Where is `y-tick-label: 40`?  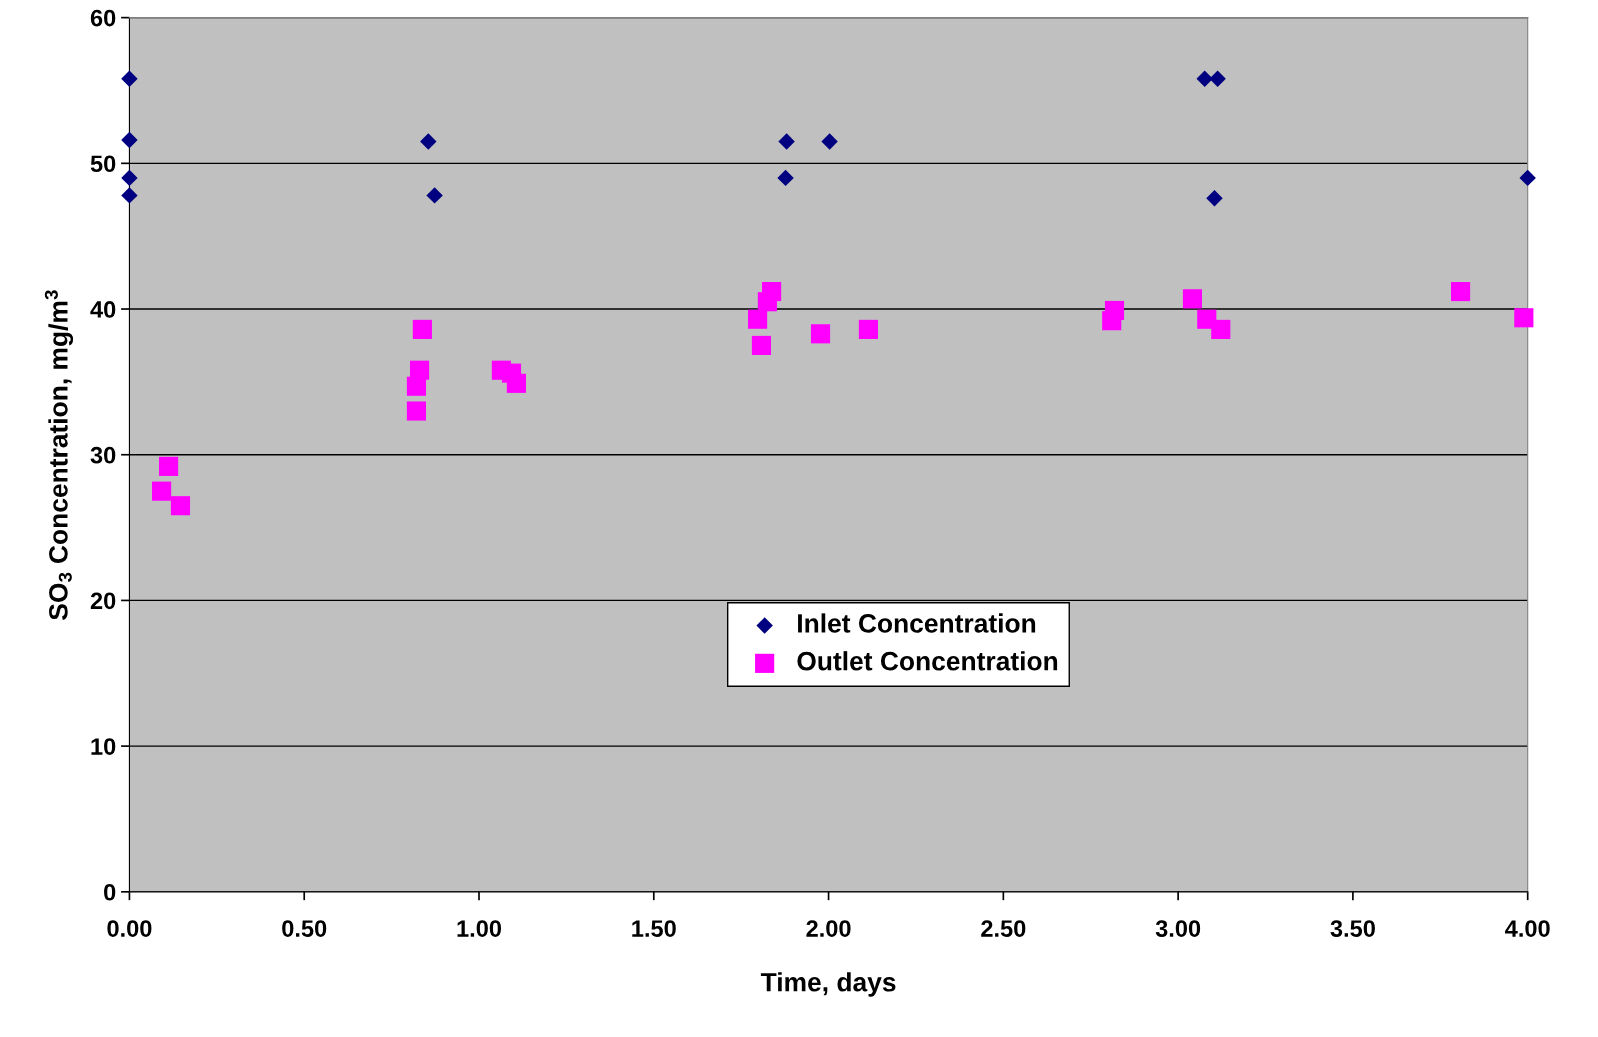 y-tick-label: 40 is located at coordinates (103, 309).